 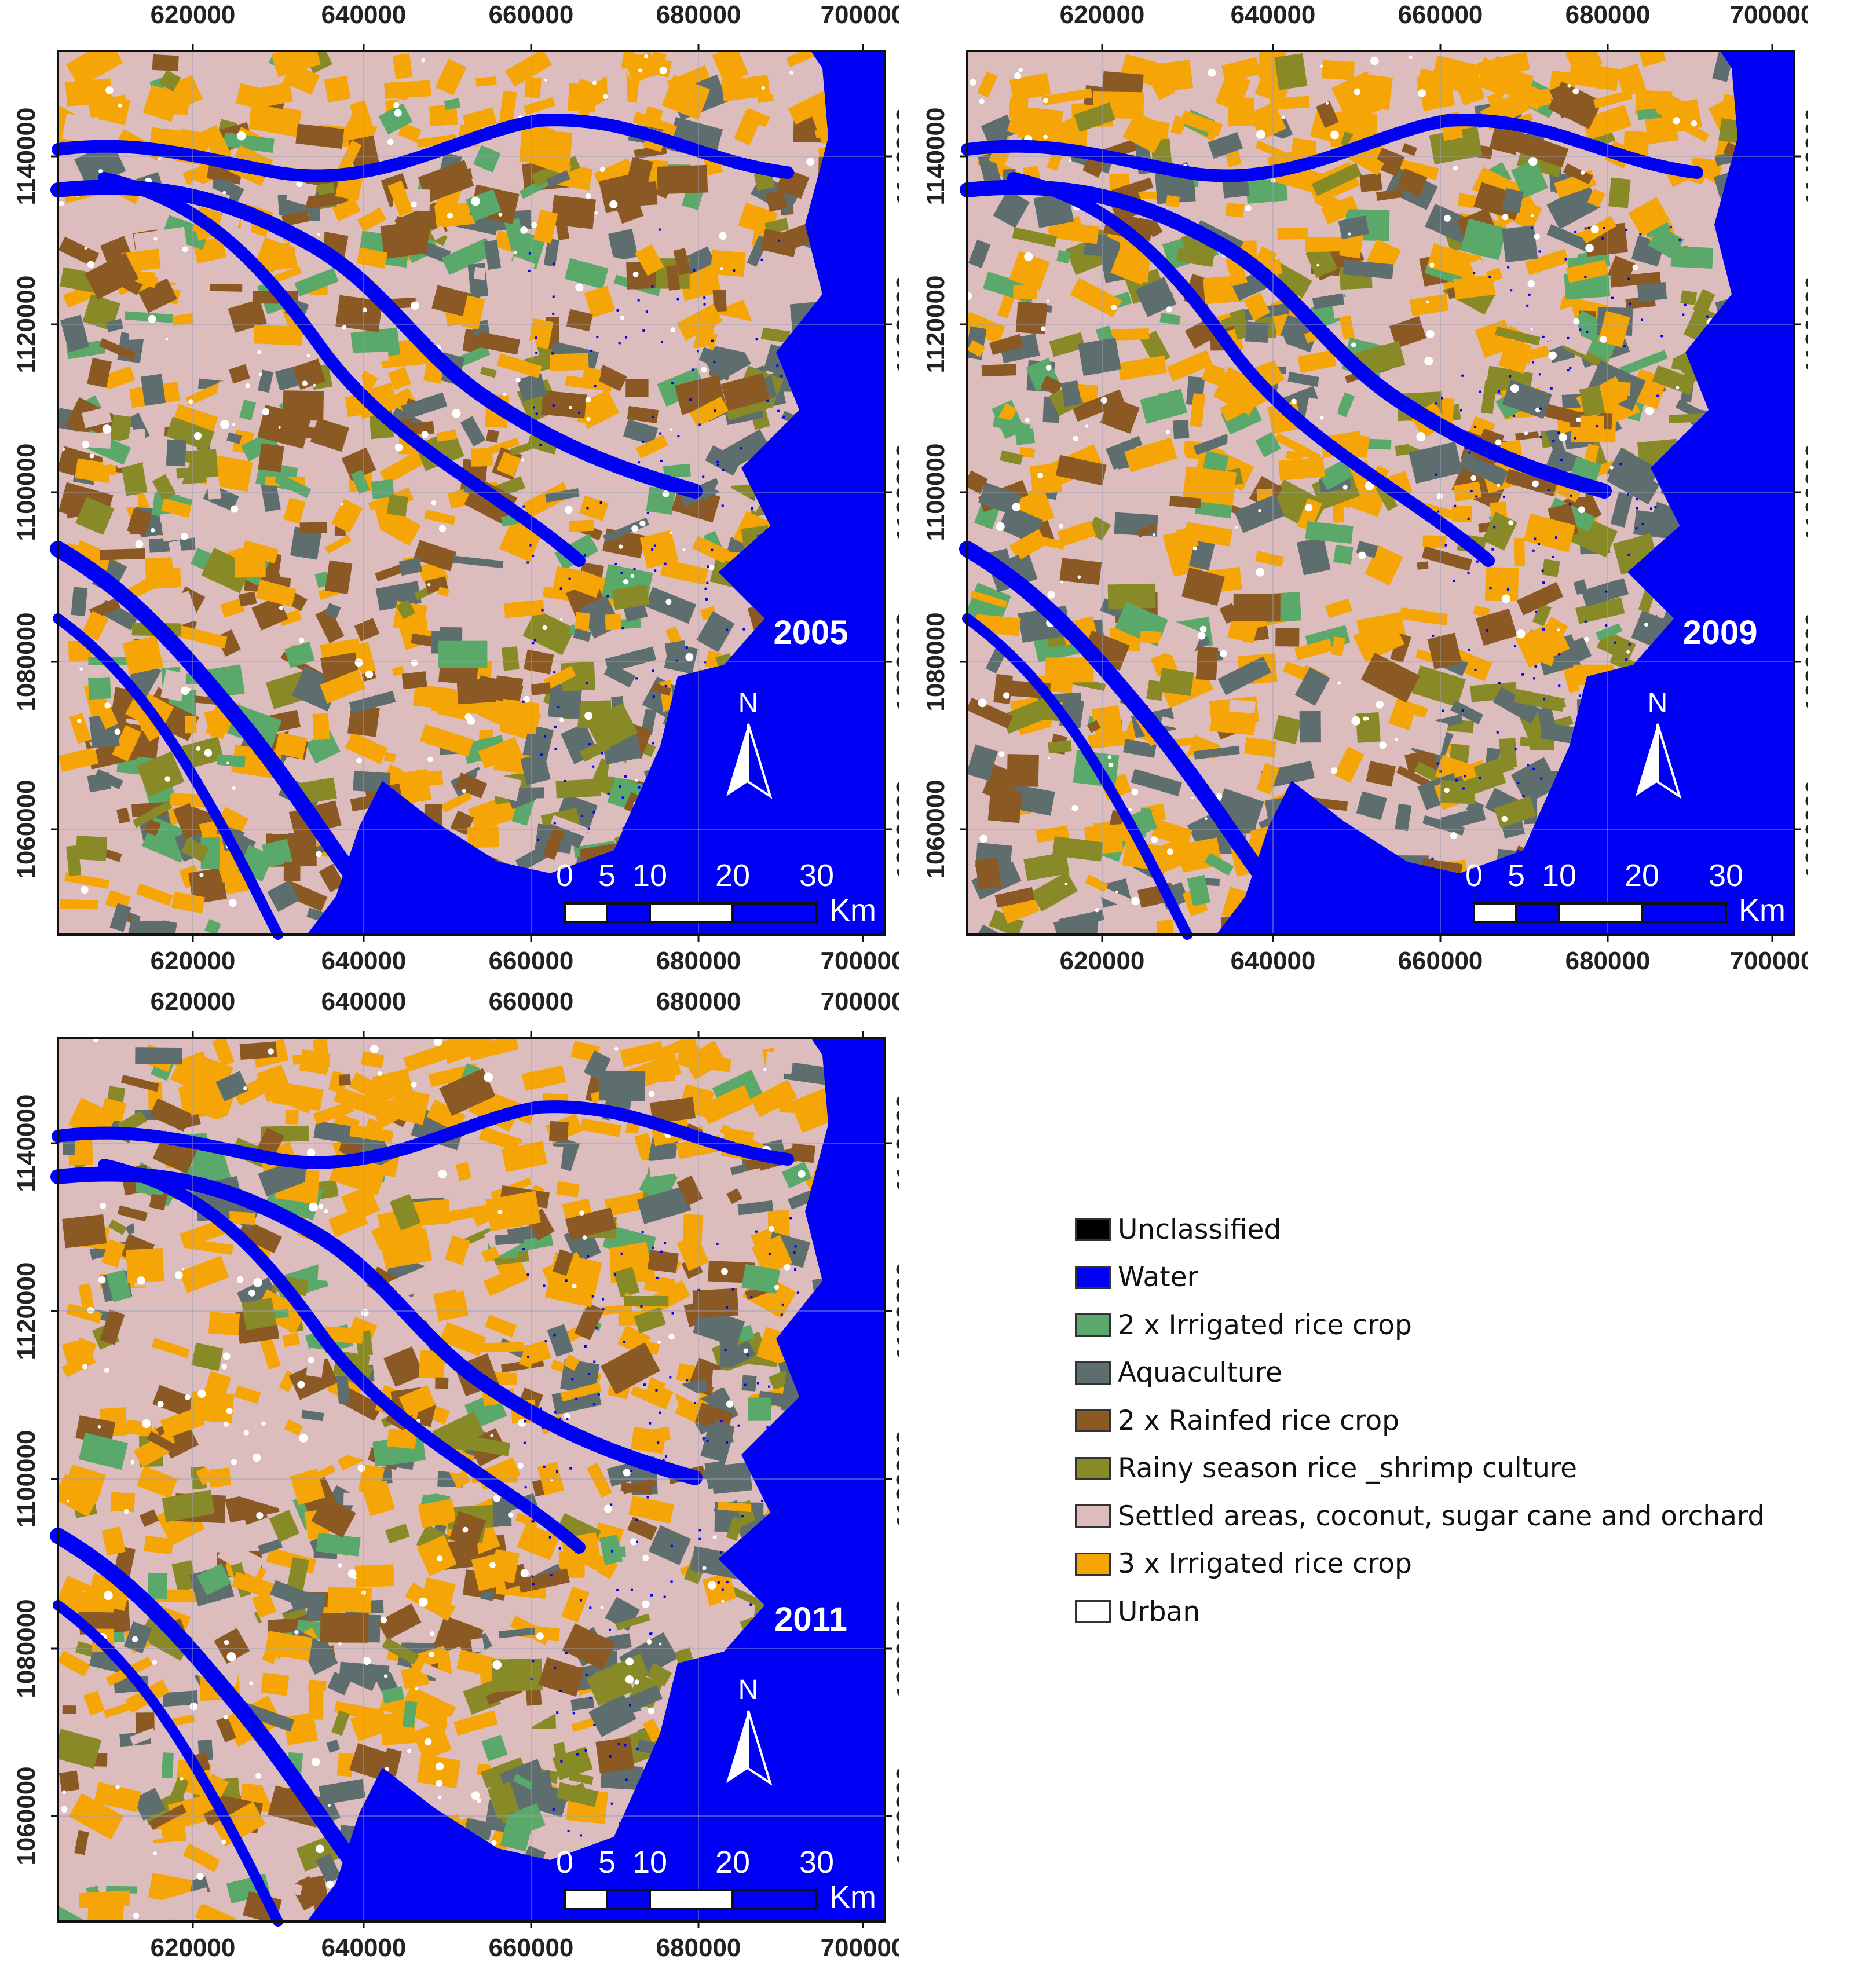 I want to click on legend-label: 2 x Irrigated rice crop, so click(x=1265, y=1325).